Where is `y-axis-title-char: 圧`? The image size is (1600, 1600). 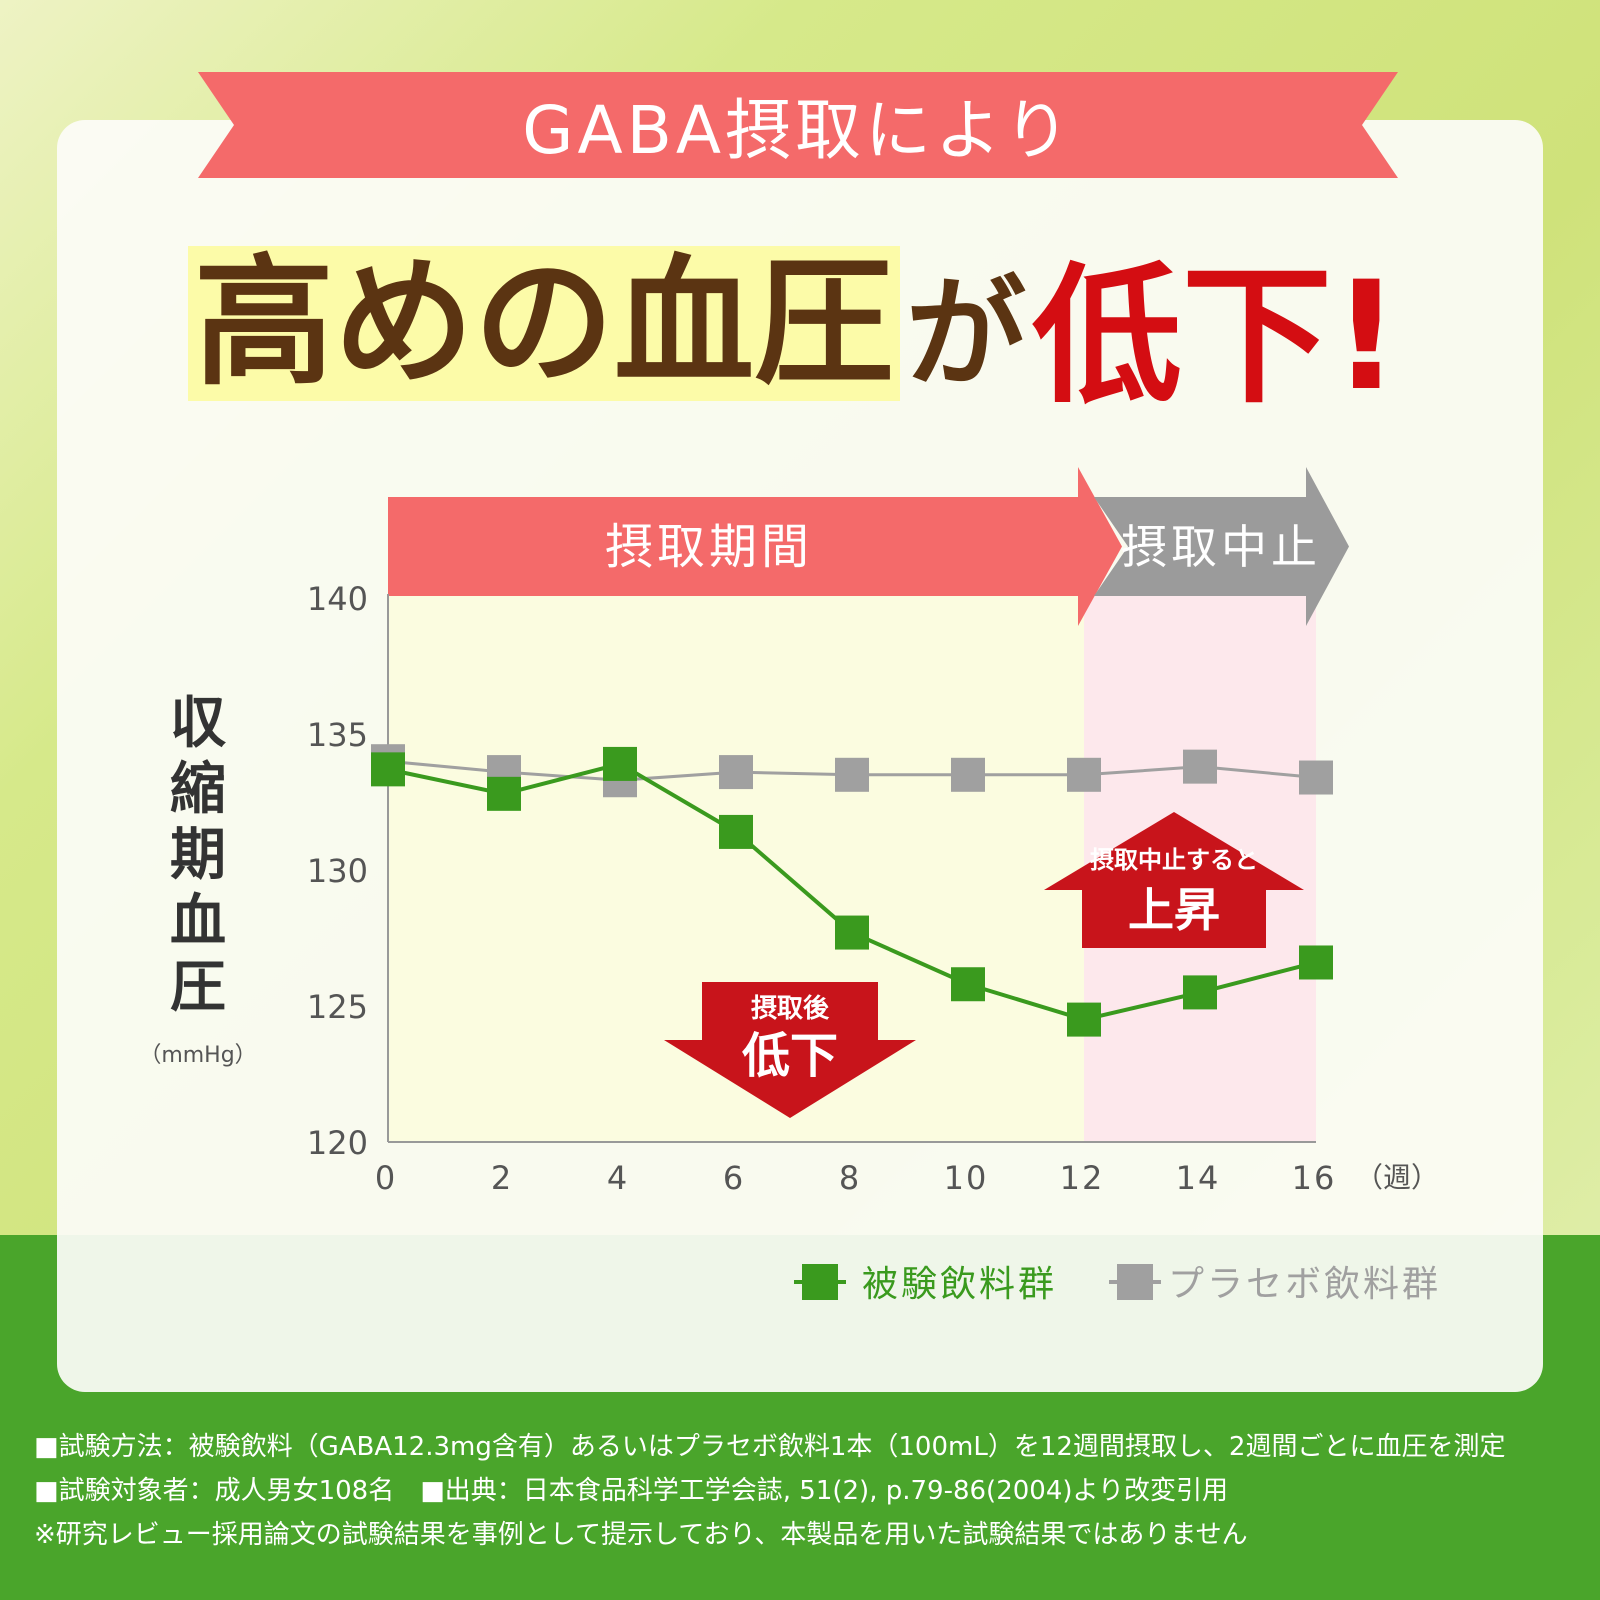
y-axis-title-char: 圧 is located at coordinates (198, 987).